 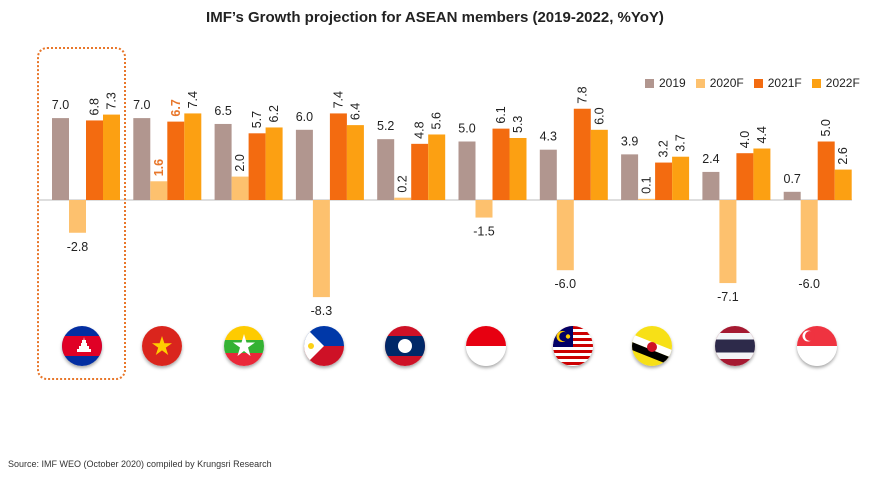 I want to click on bar-brunei-2021f, so click(x=664, y=181).